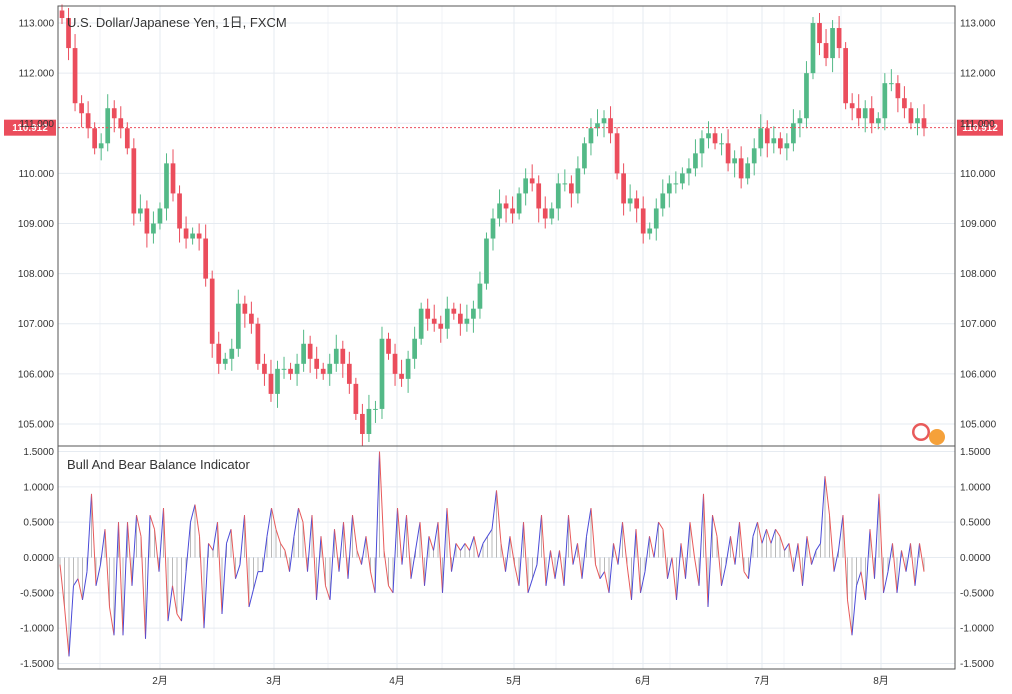  I want to click on ind-y-tick-label-right: 0.5000, so click(975, 523).